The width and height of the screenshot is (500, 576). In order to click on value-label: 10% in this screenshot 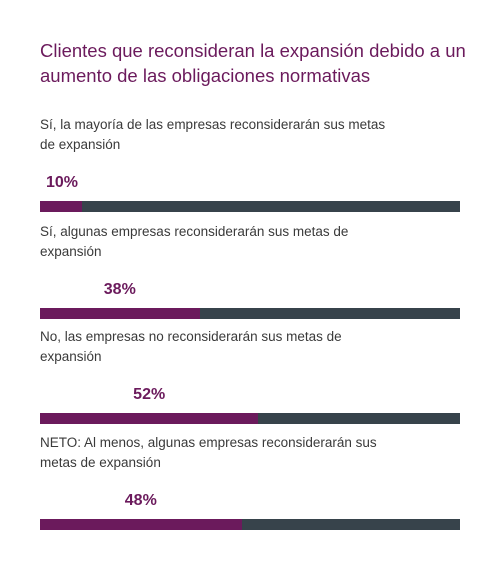, I will do `click(62, 182)`.